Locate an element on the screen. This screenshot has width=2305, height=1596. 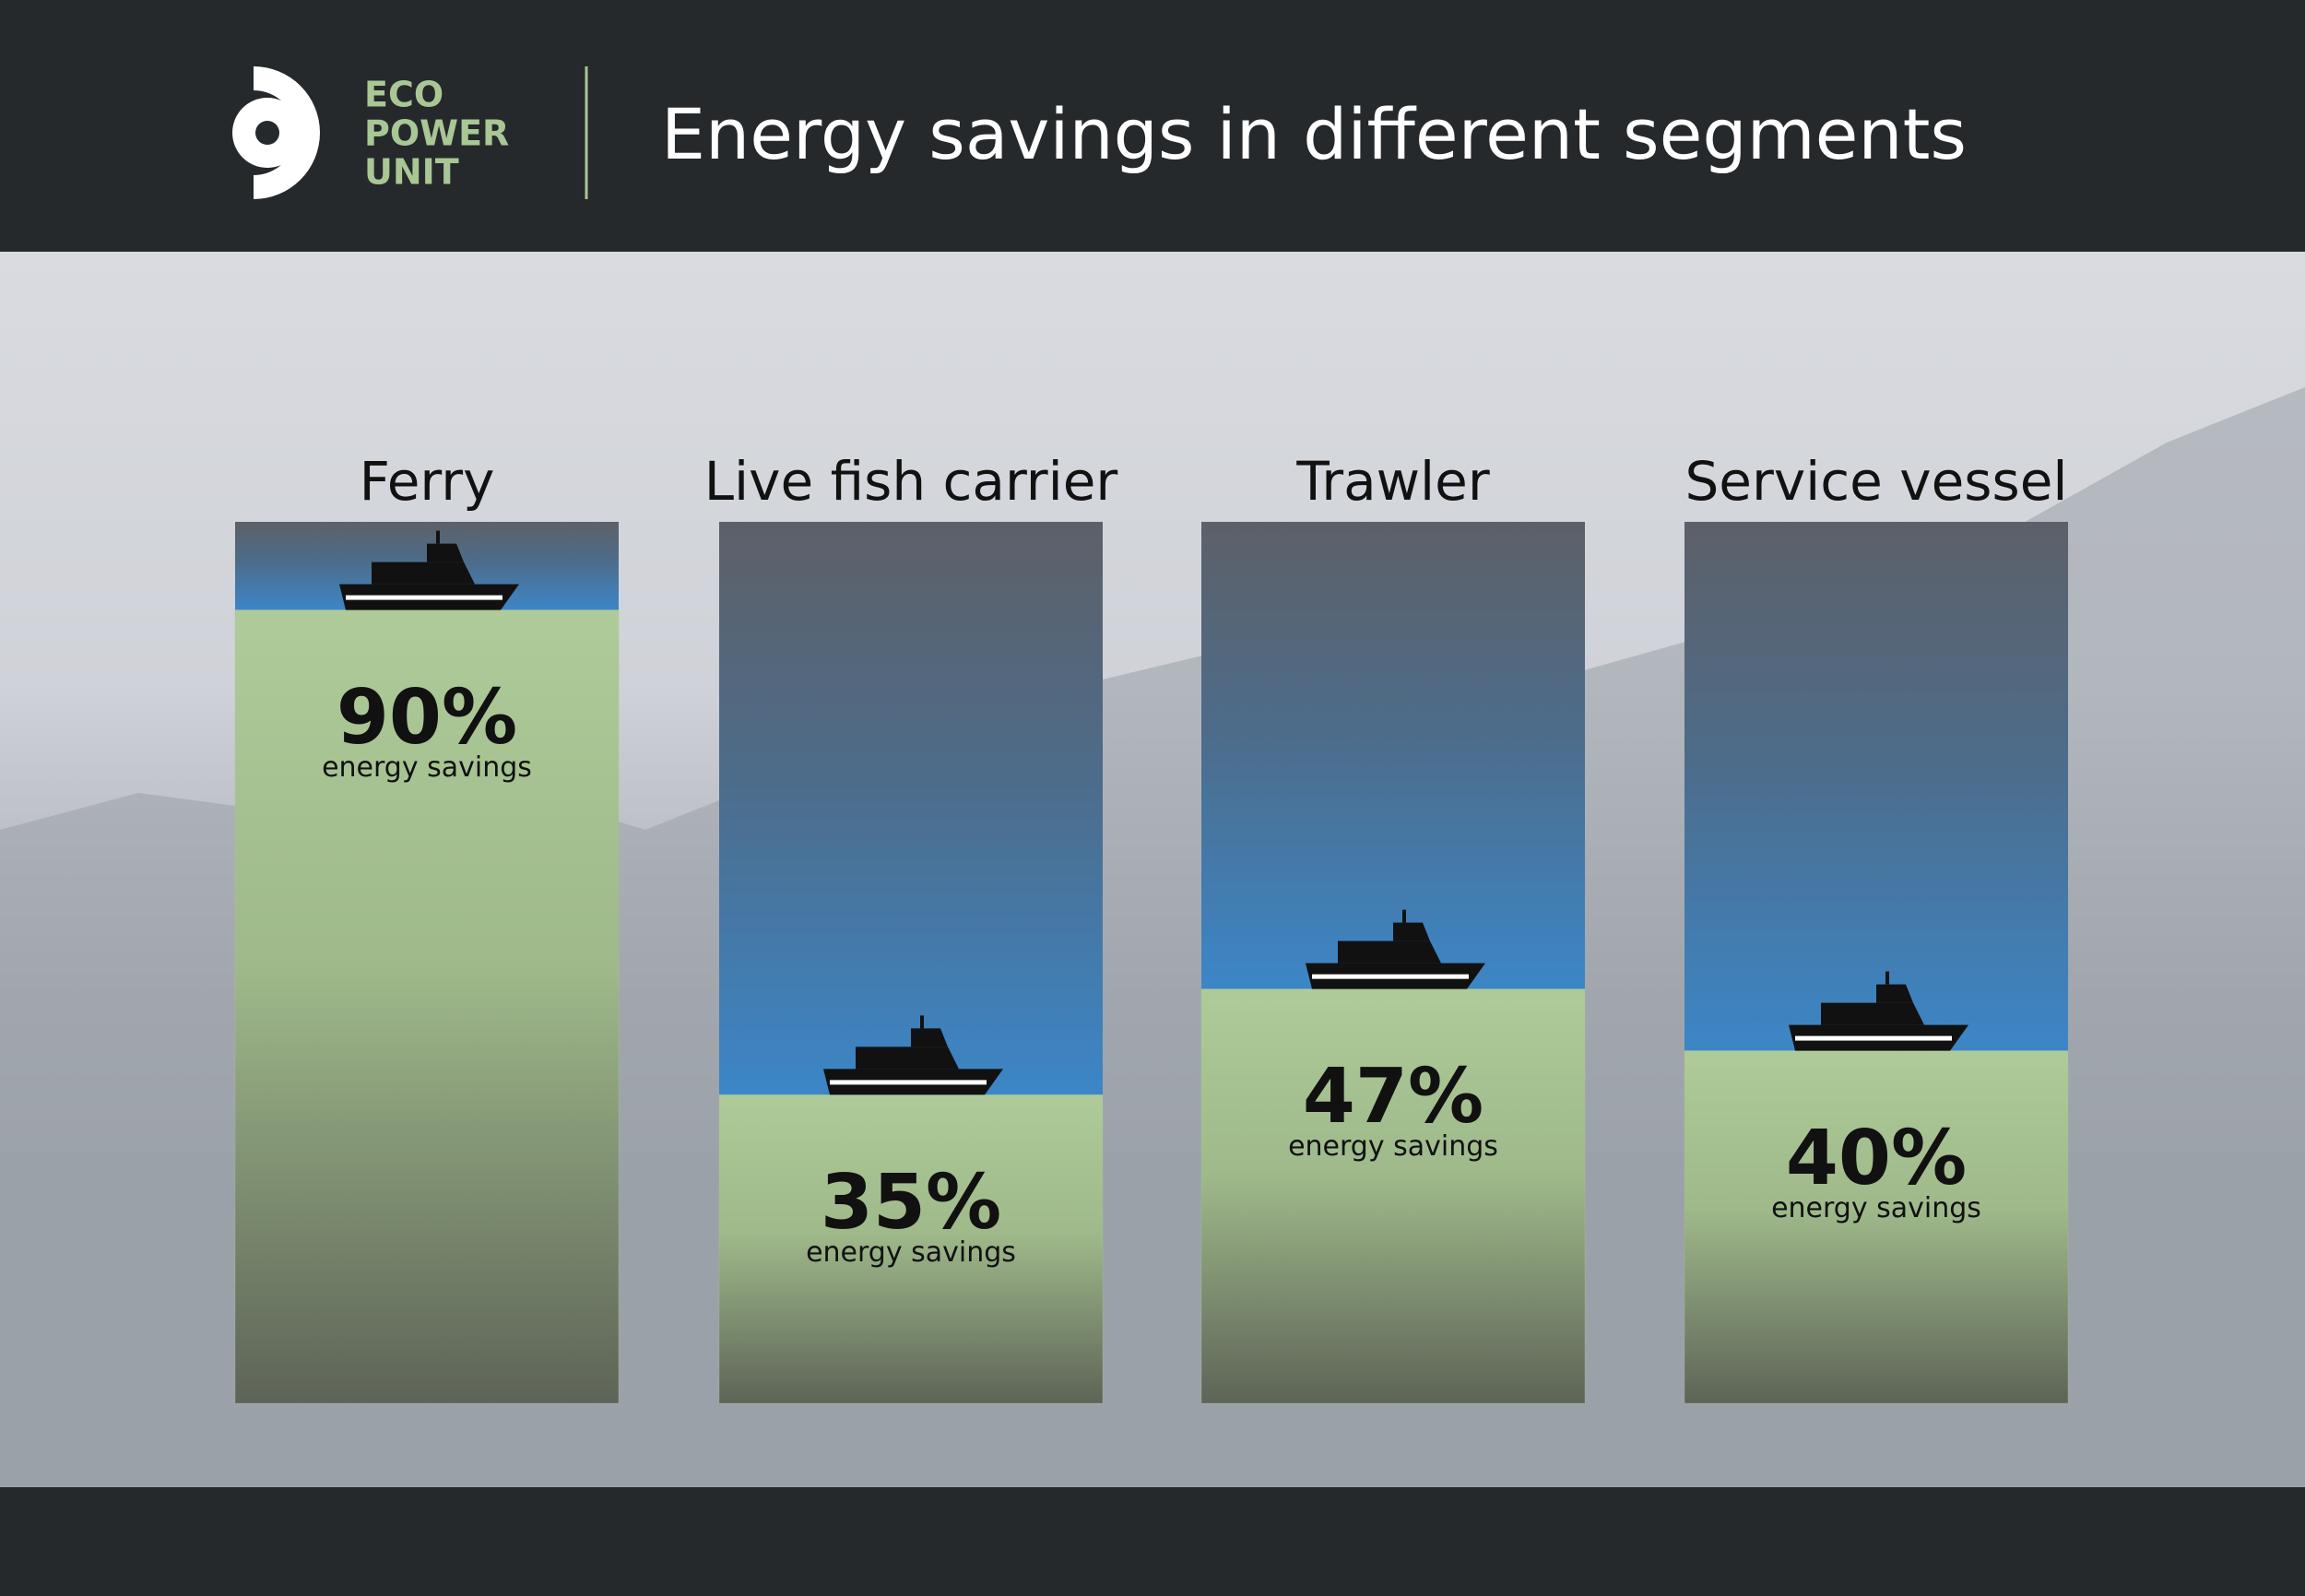
value-label: 35% is located at coordinates (911, 1203).